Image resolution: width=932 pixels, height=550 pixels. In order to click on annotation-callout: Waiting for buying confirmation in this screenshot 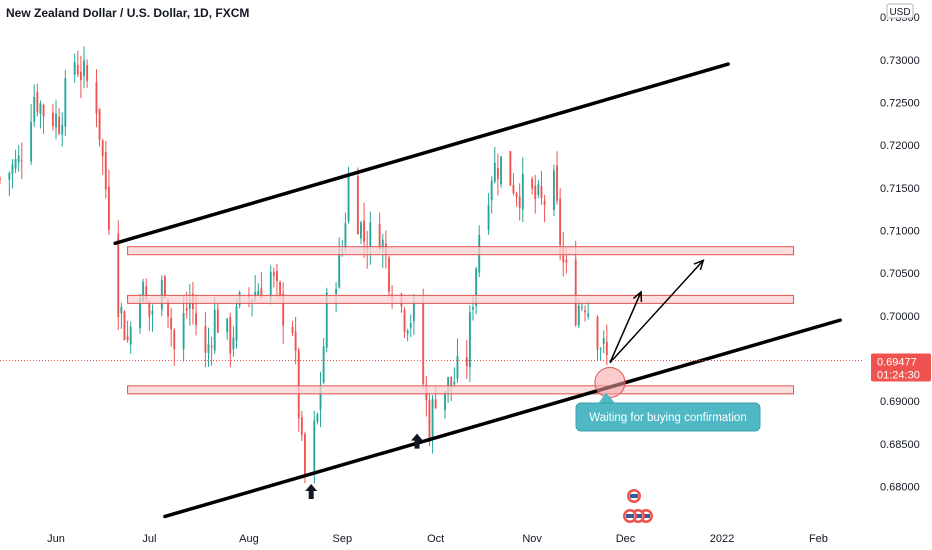, I will do `click(668, 412)`.